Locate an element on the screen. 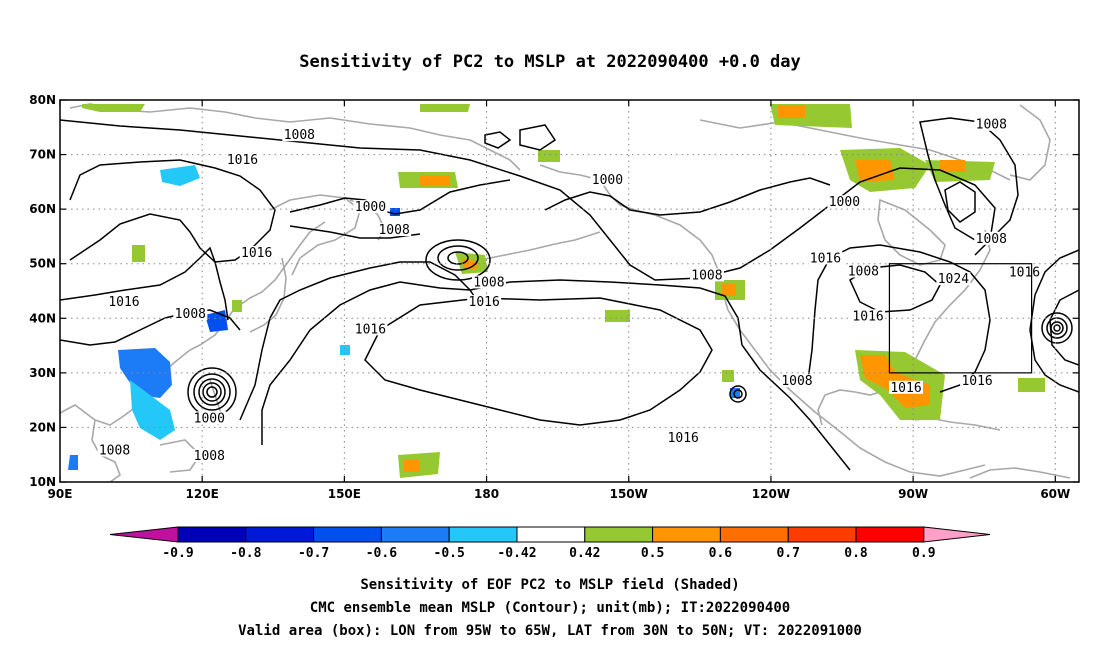 This screenshot has height=650, width=1100. x-tick-label: 150E is located at coordinates (344, 494).